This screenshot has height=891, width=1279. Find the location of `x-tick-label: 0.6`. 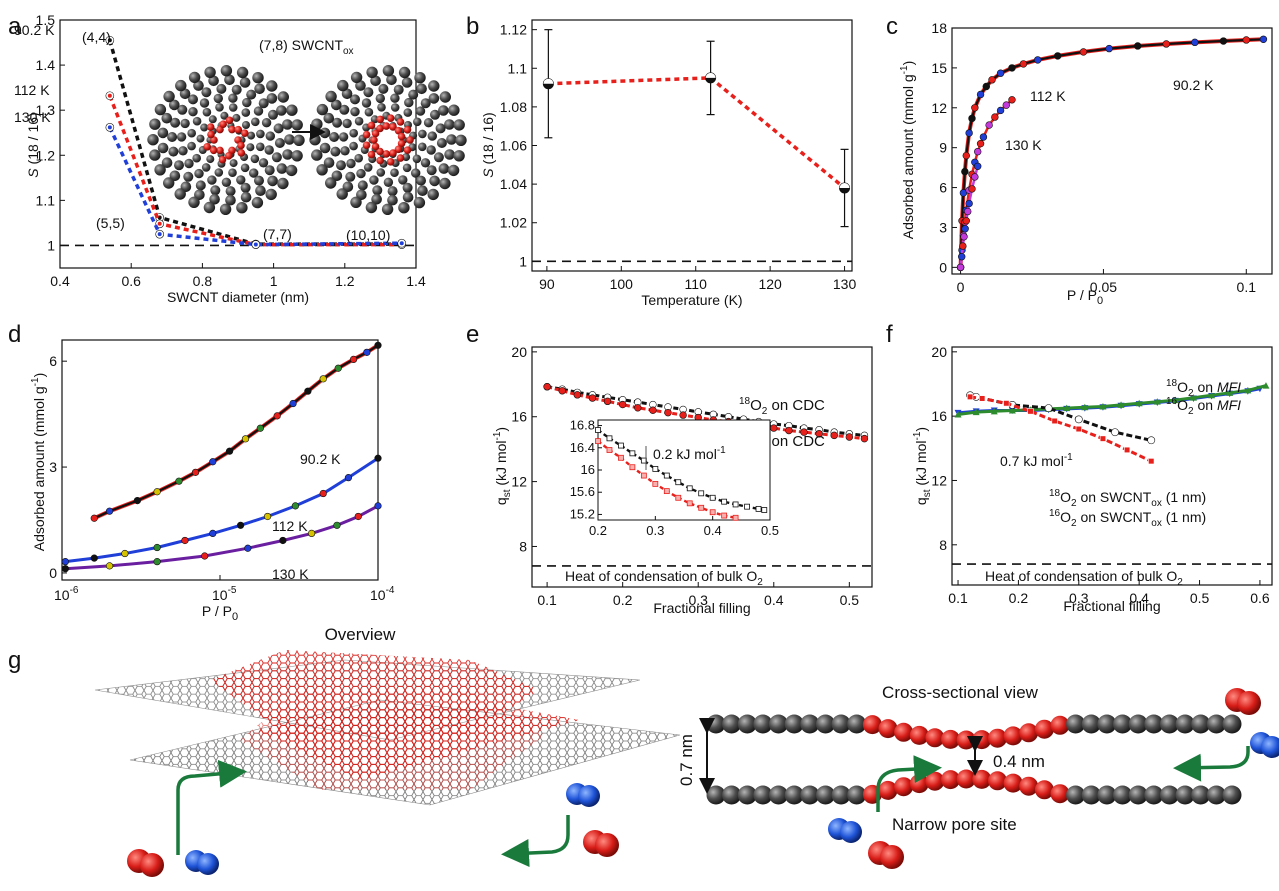

x-tick-label: 0.6 is located at coordinates (1260, 598).